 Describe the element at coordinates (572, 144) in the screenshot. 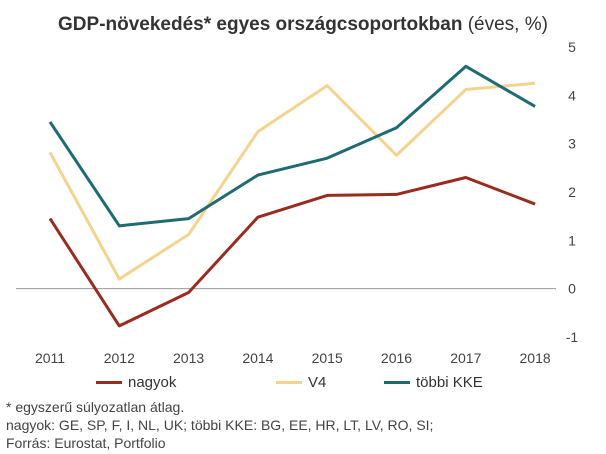

I see `y-tick-label: 3` at that location.